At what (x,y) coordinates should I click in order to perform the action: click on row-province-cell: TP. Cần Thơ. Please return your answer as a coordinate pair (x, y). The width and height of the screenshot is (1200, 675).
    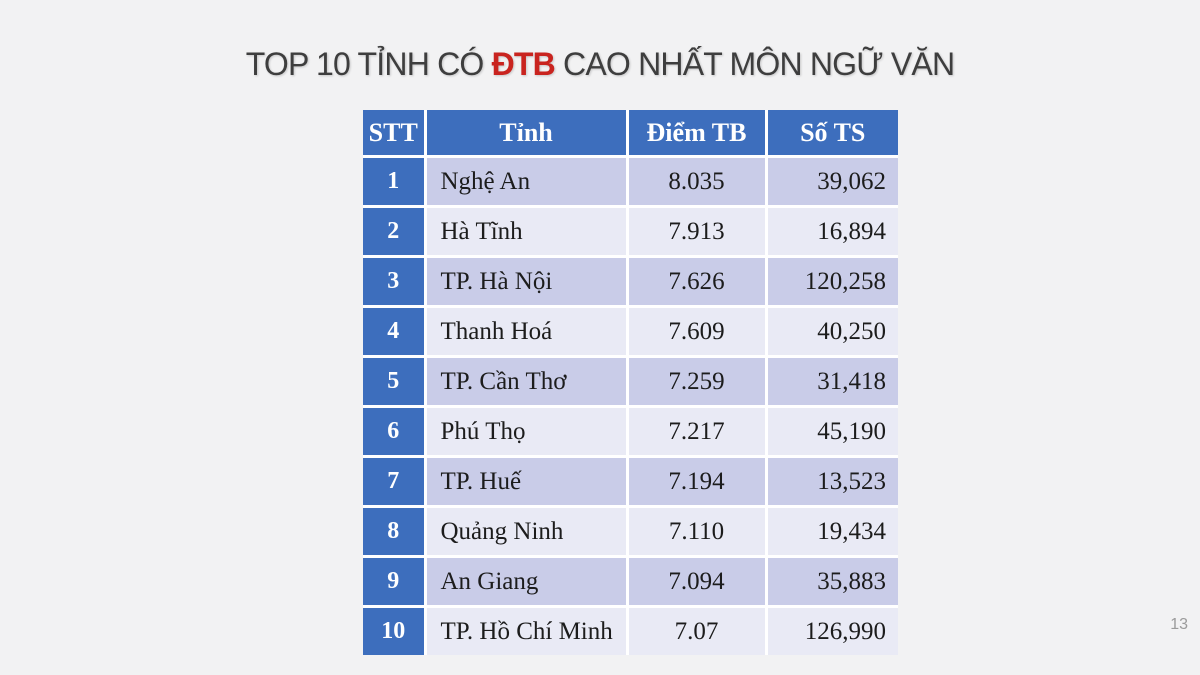
    Looking at the image, I should click on (526, 381).